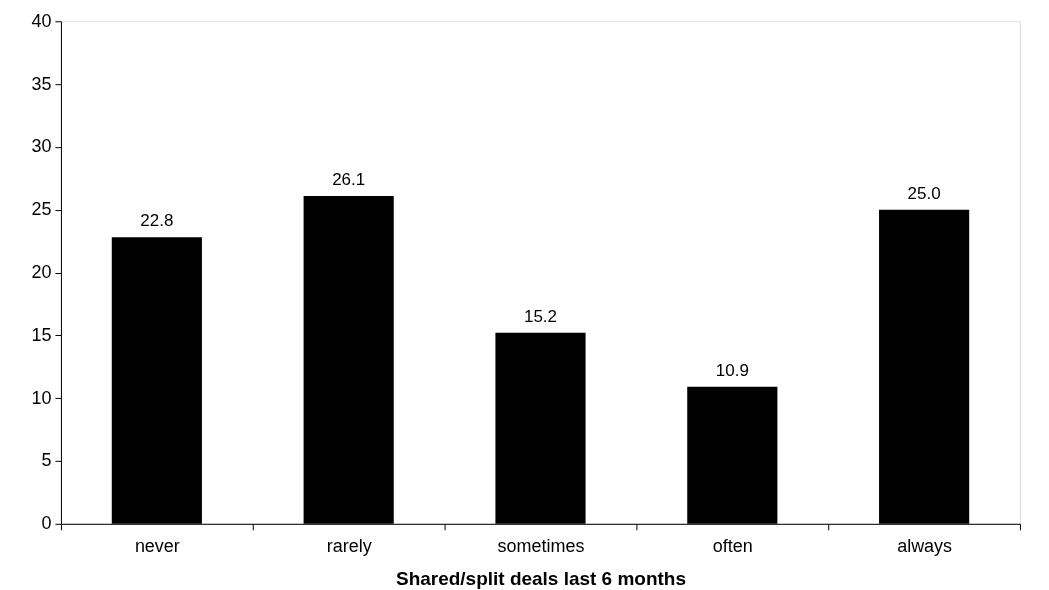 The image size is (1049, 590). I want to click on x-tick-label: always, so click(925, 546).